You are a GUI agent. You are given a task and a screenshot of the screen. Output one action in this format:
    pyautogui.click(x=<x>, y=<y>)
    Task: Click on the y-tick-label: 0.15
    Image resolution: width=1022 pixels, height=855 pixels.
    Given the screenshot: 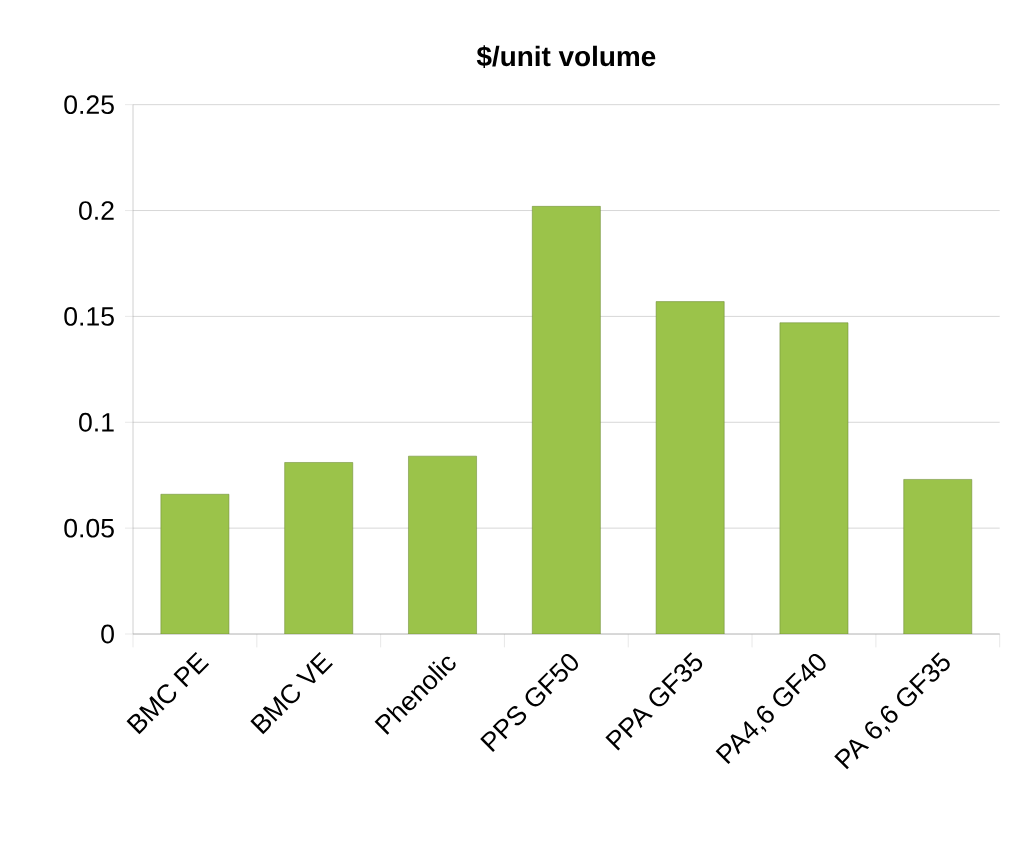 What is the action you would take?
    pyautogui.click(x=89, y=316)
    